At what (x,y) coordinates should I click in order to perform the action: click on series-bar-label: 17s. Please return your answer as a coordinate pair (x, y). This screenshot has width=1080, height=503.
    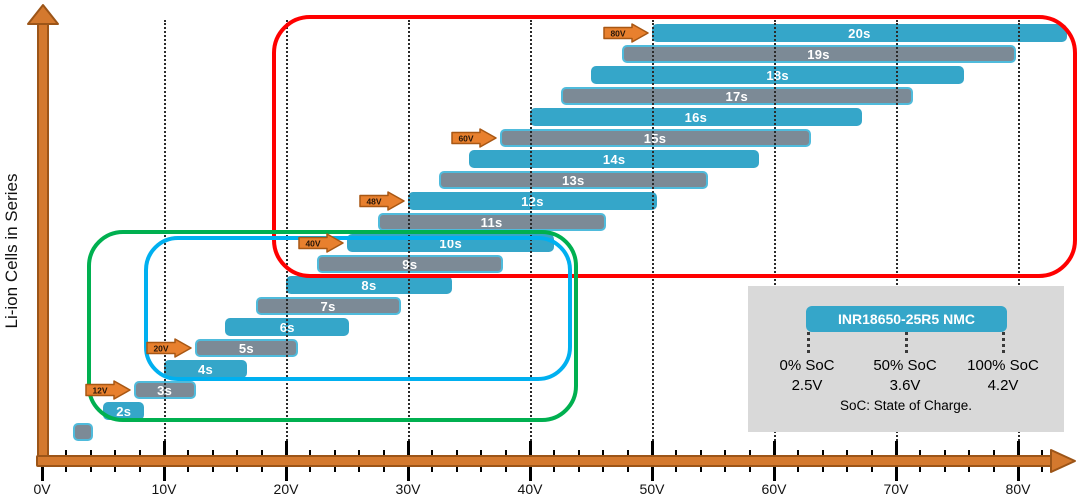
    Looking at the image, I should click on (737, 96).